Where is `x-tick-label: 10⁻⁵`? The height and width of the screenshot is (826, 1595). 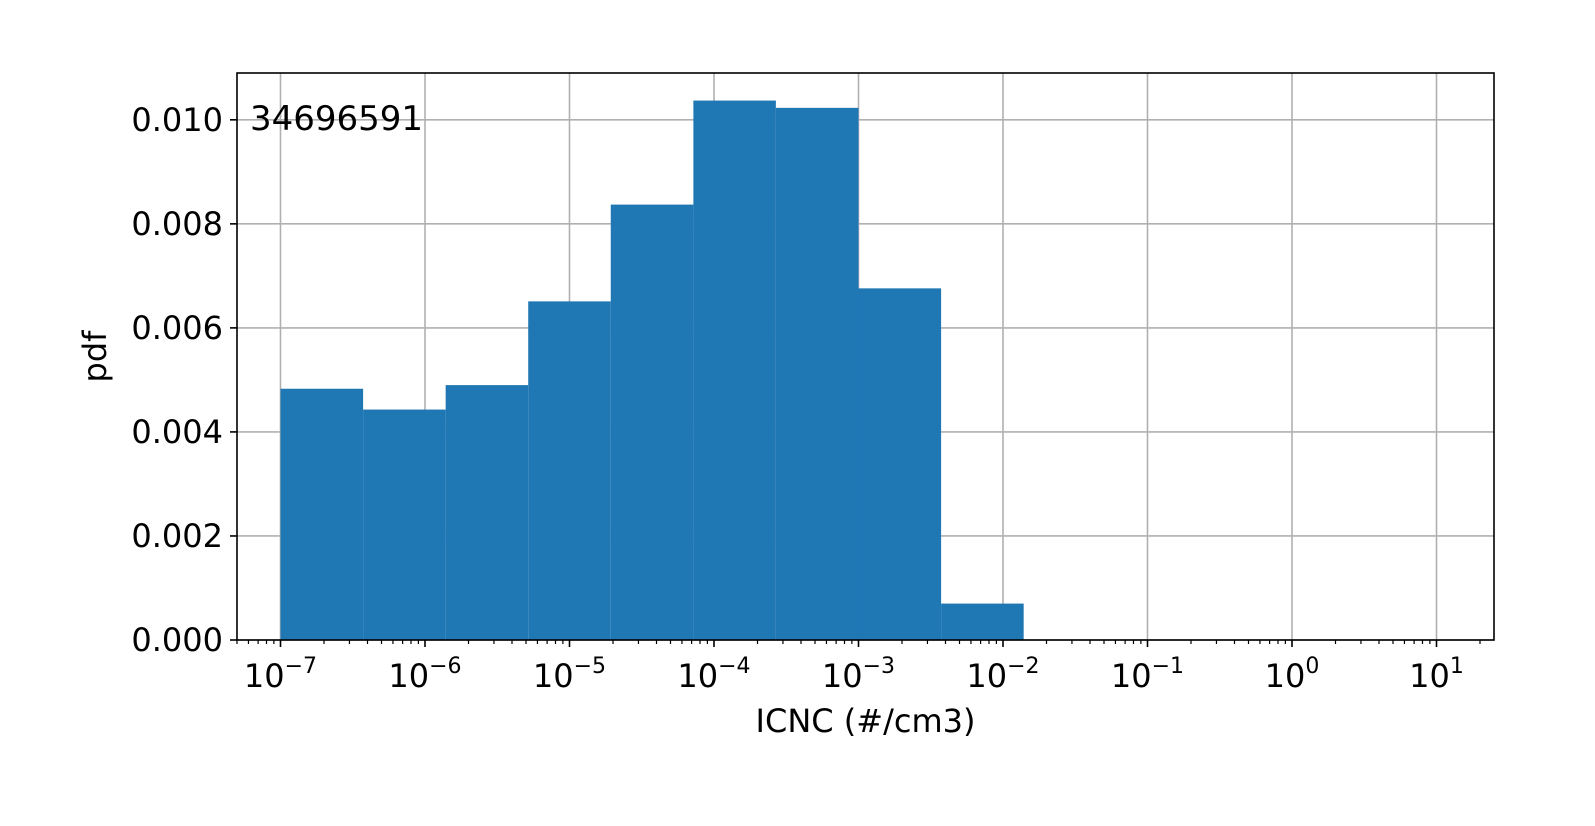 x-tick-label: 10⁻⁵ is located at coordinates (569, 674).